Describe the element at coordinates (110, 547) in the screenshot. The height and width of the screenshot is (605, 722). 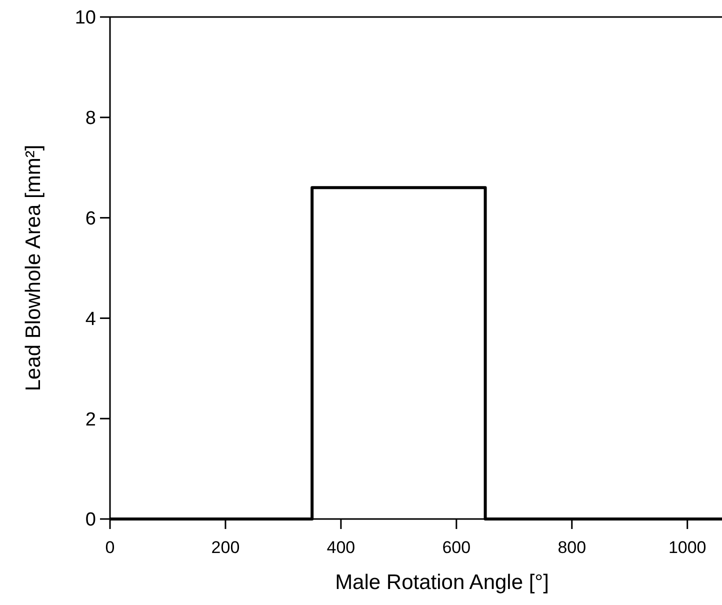
I see `x-tick-label: 0` at that location.